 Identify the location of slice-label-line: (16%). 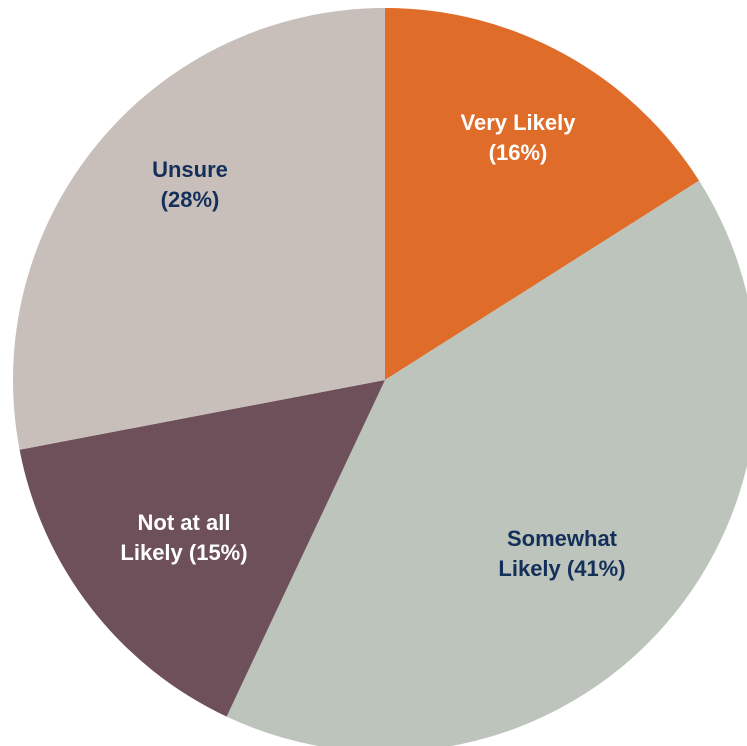
(518, 152).